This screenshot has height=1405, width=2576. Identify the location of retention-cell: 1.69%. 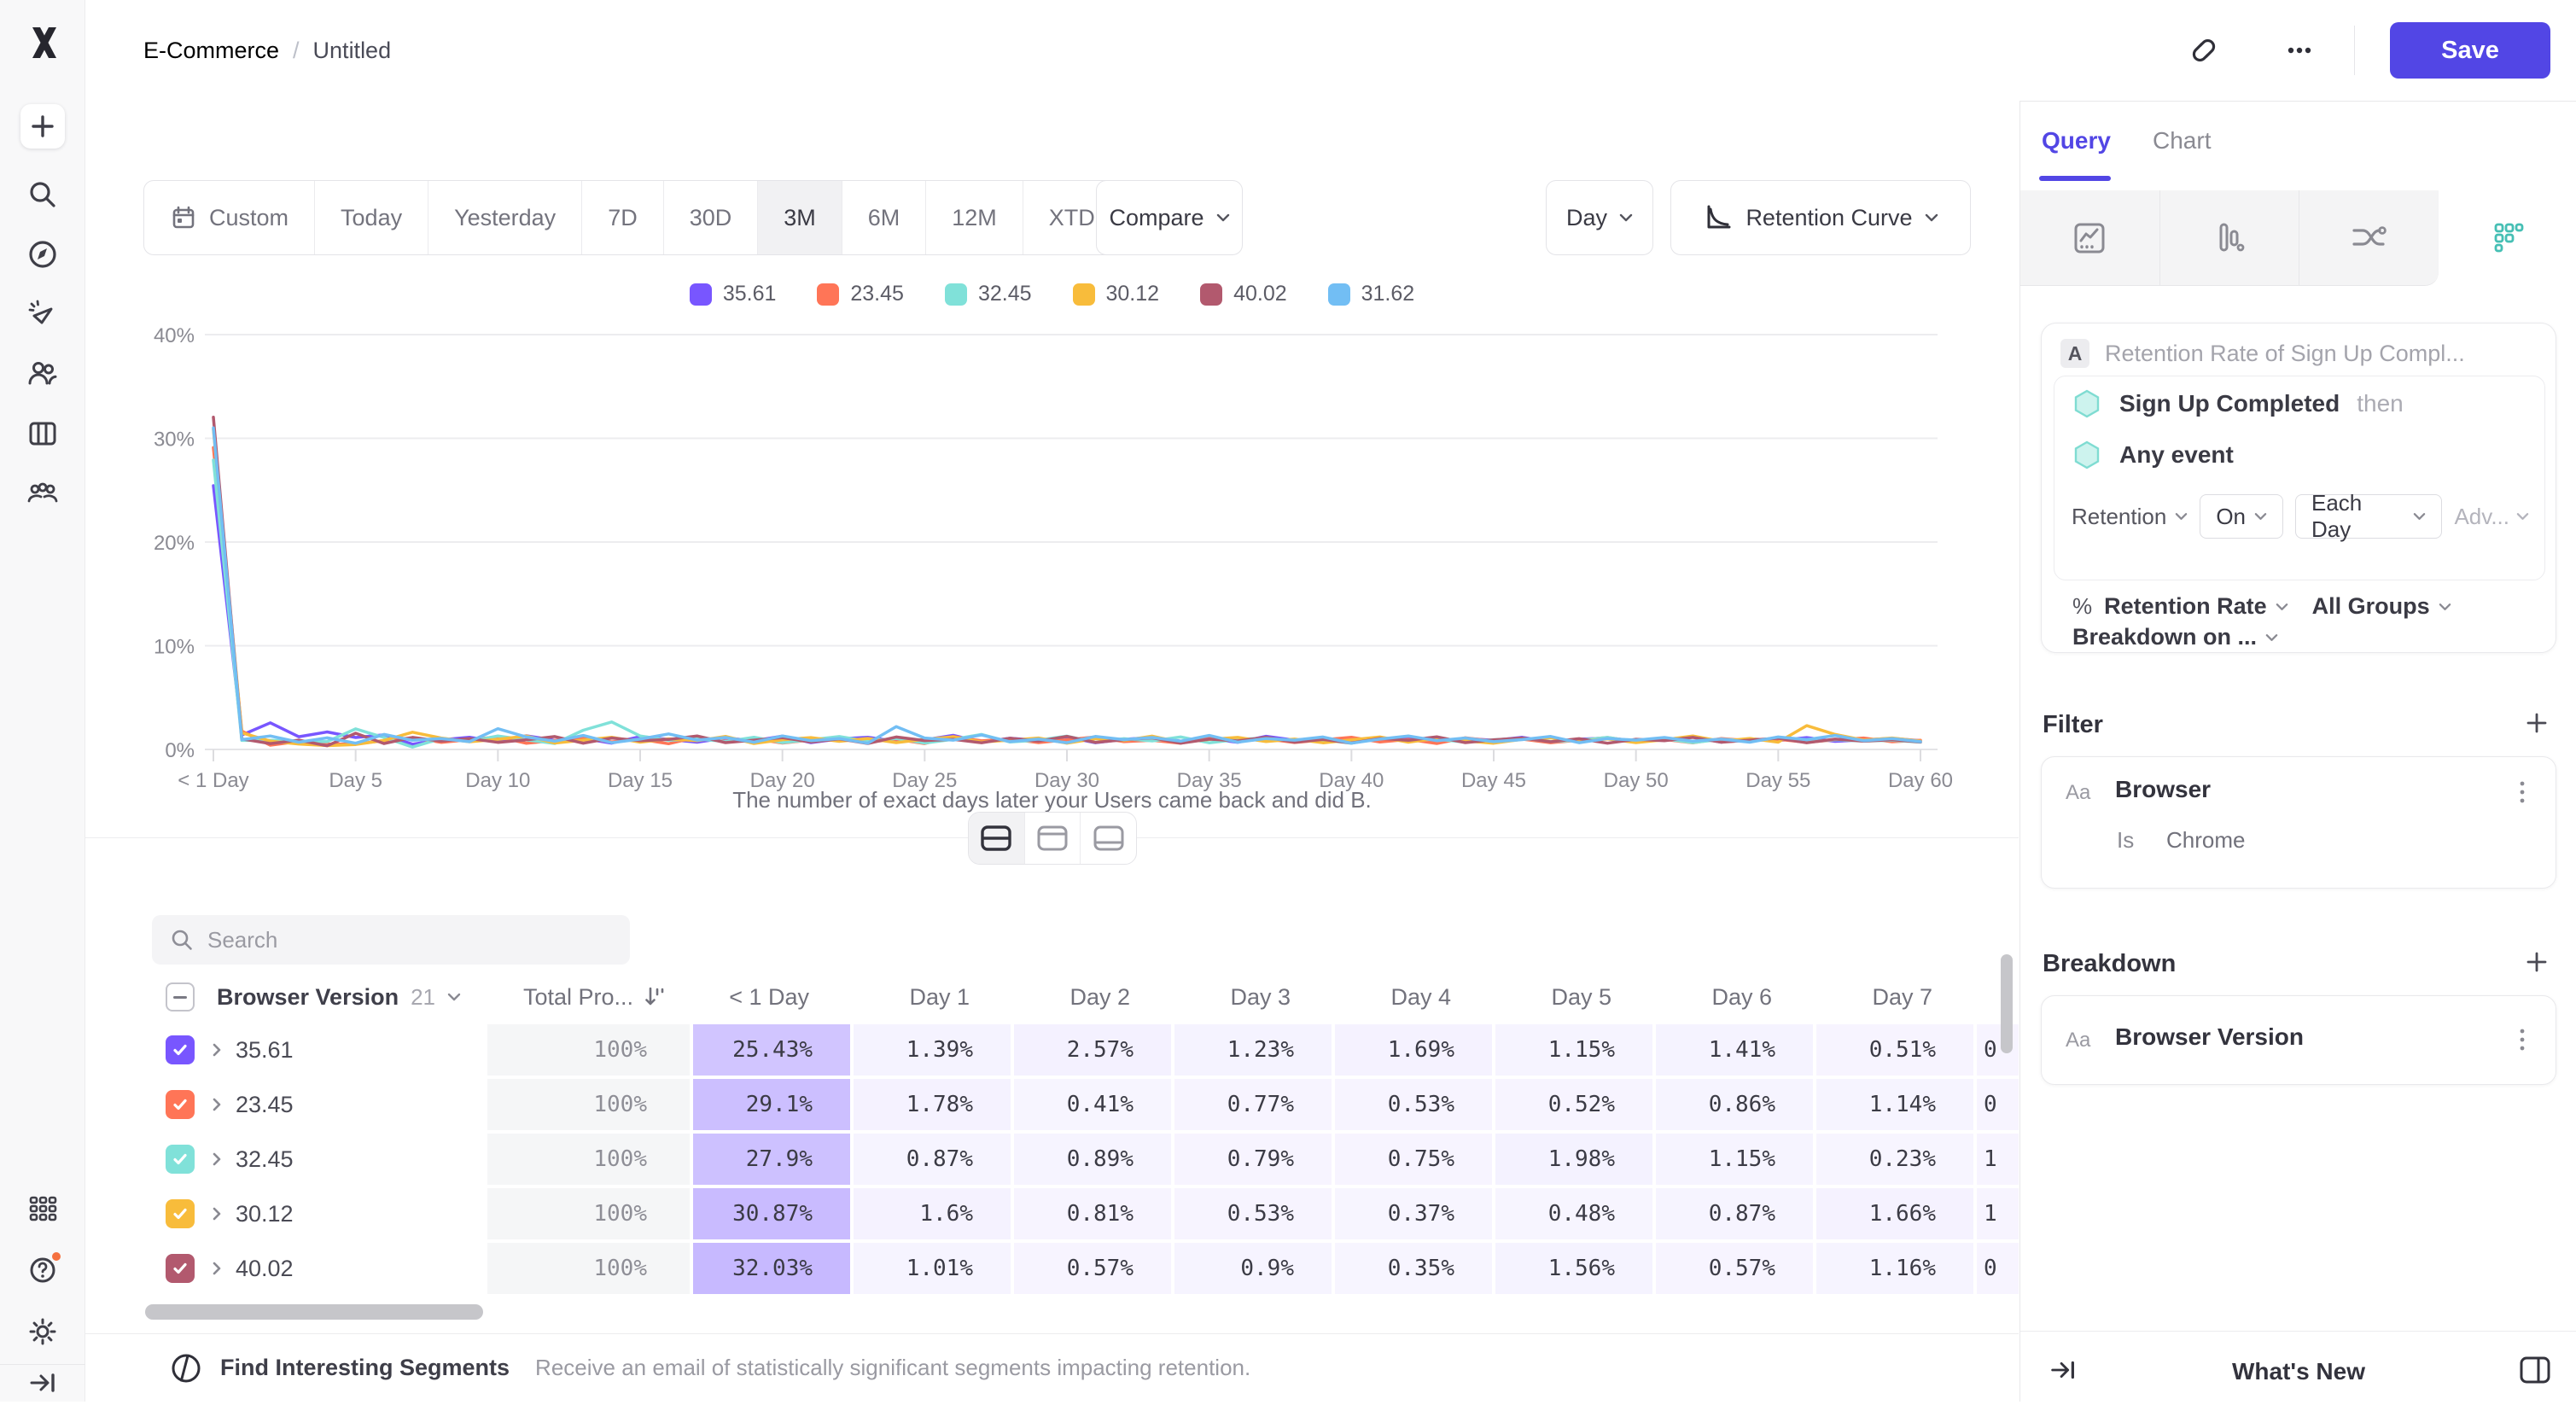
(1413, 1050).